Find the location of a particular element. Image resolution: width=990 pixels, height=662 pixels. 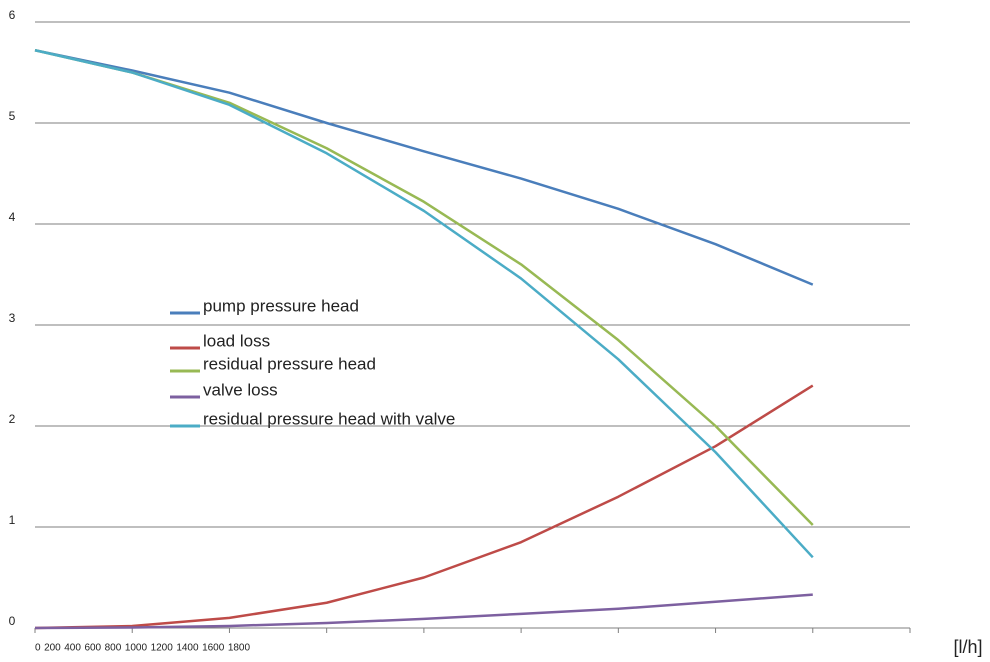

x-tick-label: 0 is located at coordinates (38, 648).